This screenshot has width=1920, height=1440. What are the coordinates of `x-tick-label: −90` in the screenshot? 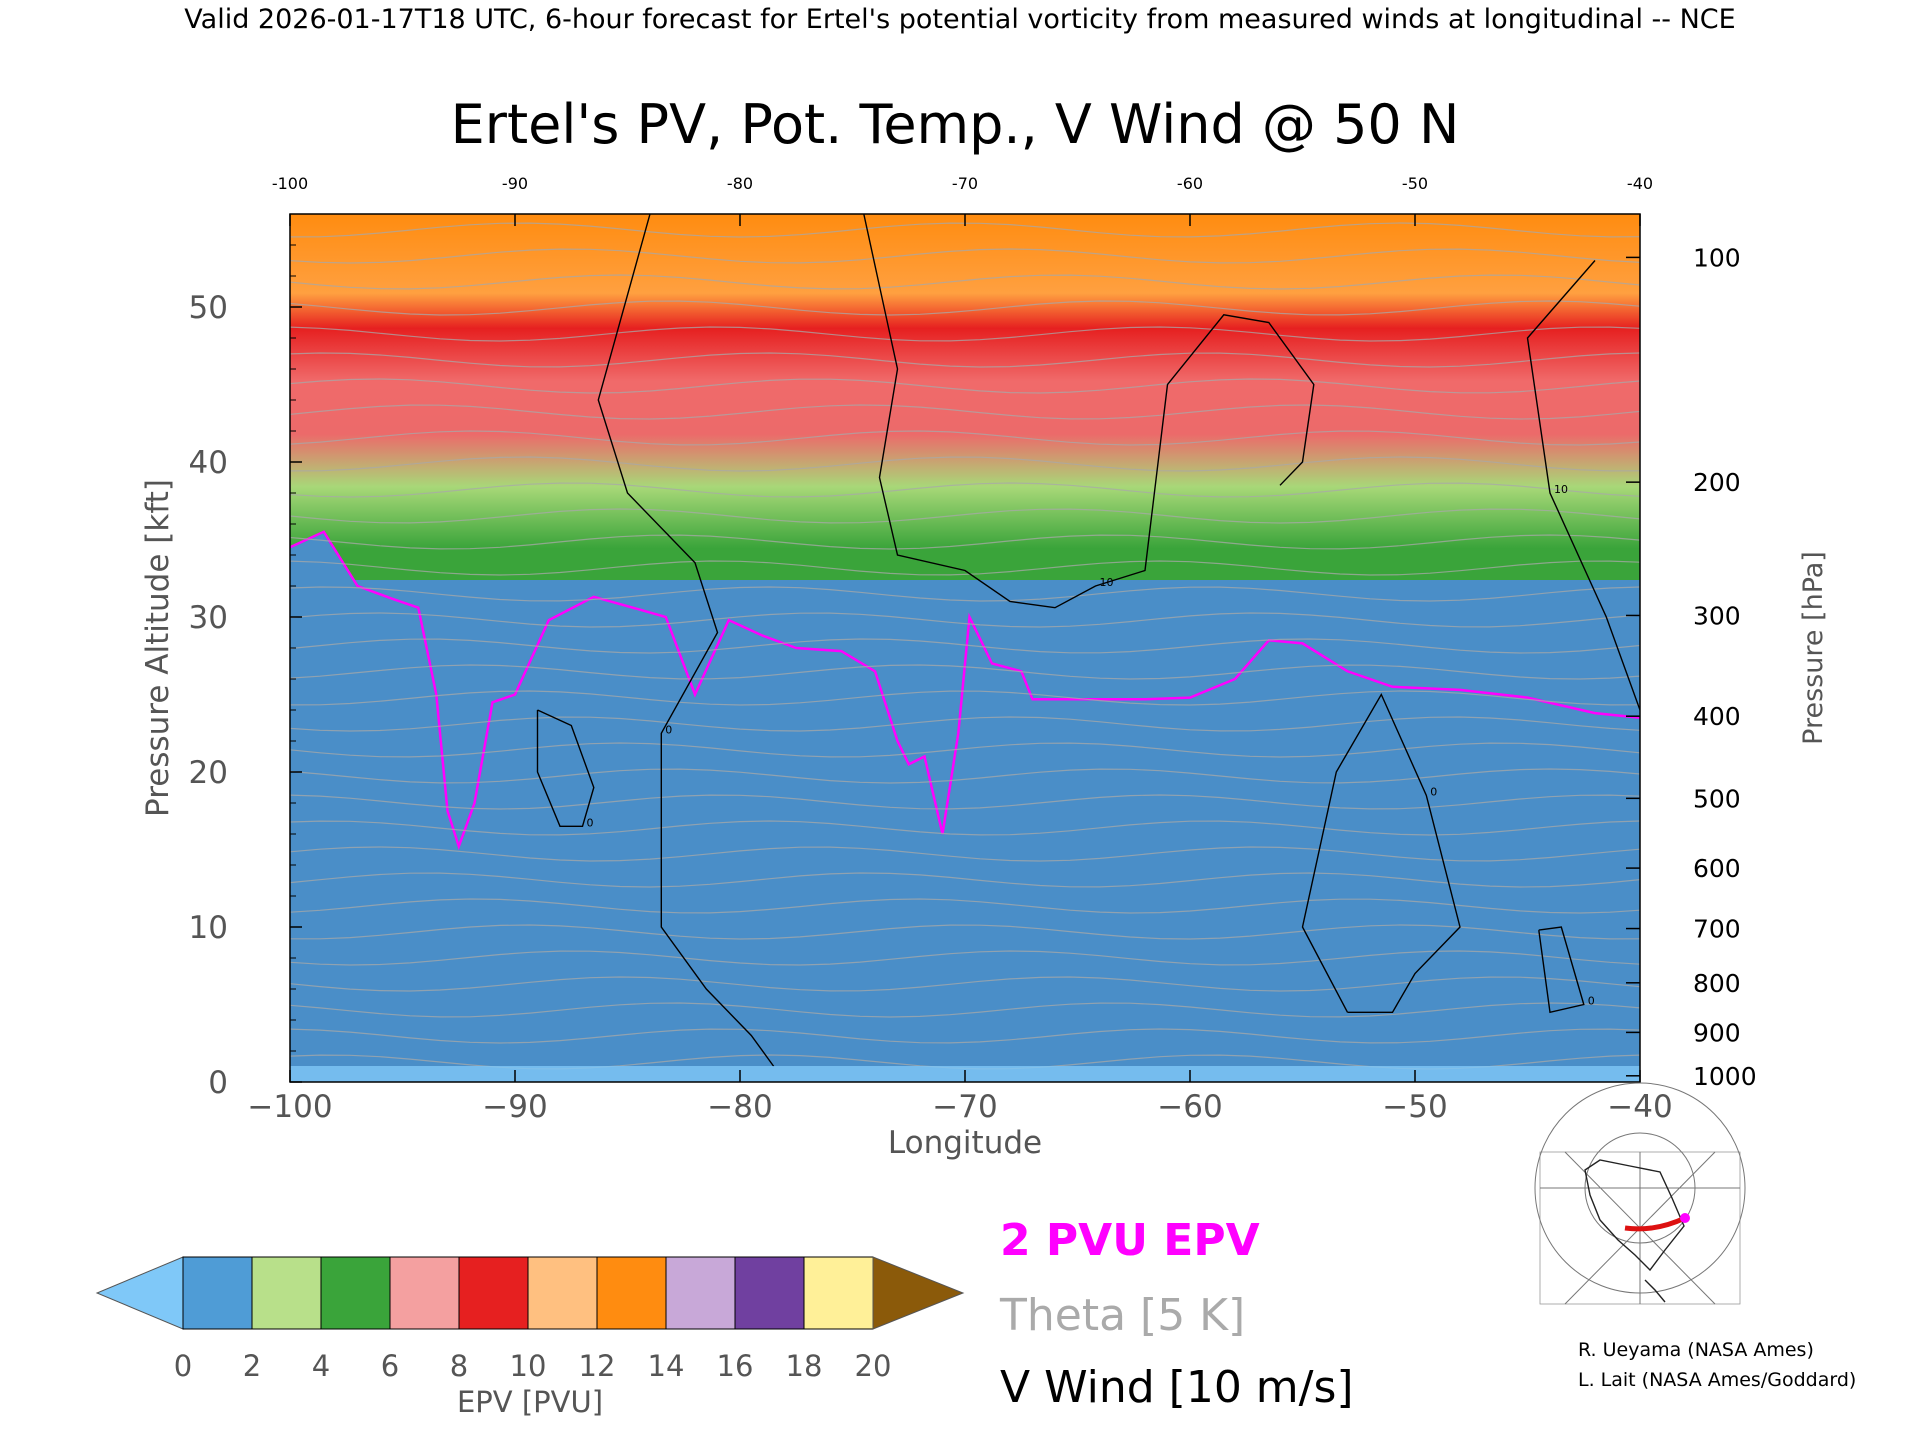 It's located at (514, 1107).